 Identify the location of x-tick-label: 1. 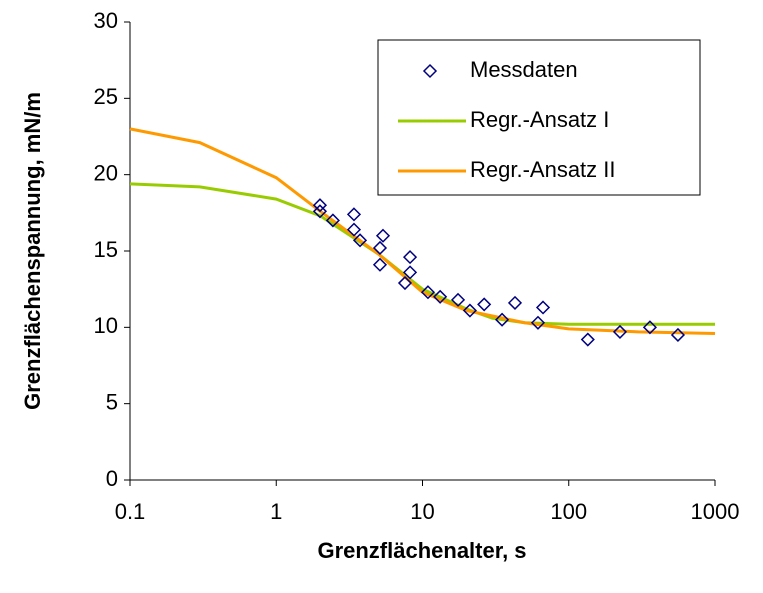
(276, 511).